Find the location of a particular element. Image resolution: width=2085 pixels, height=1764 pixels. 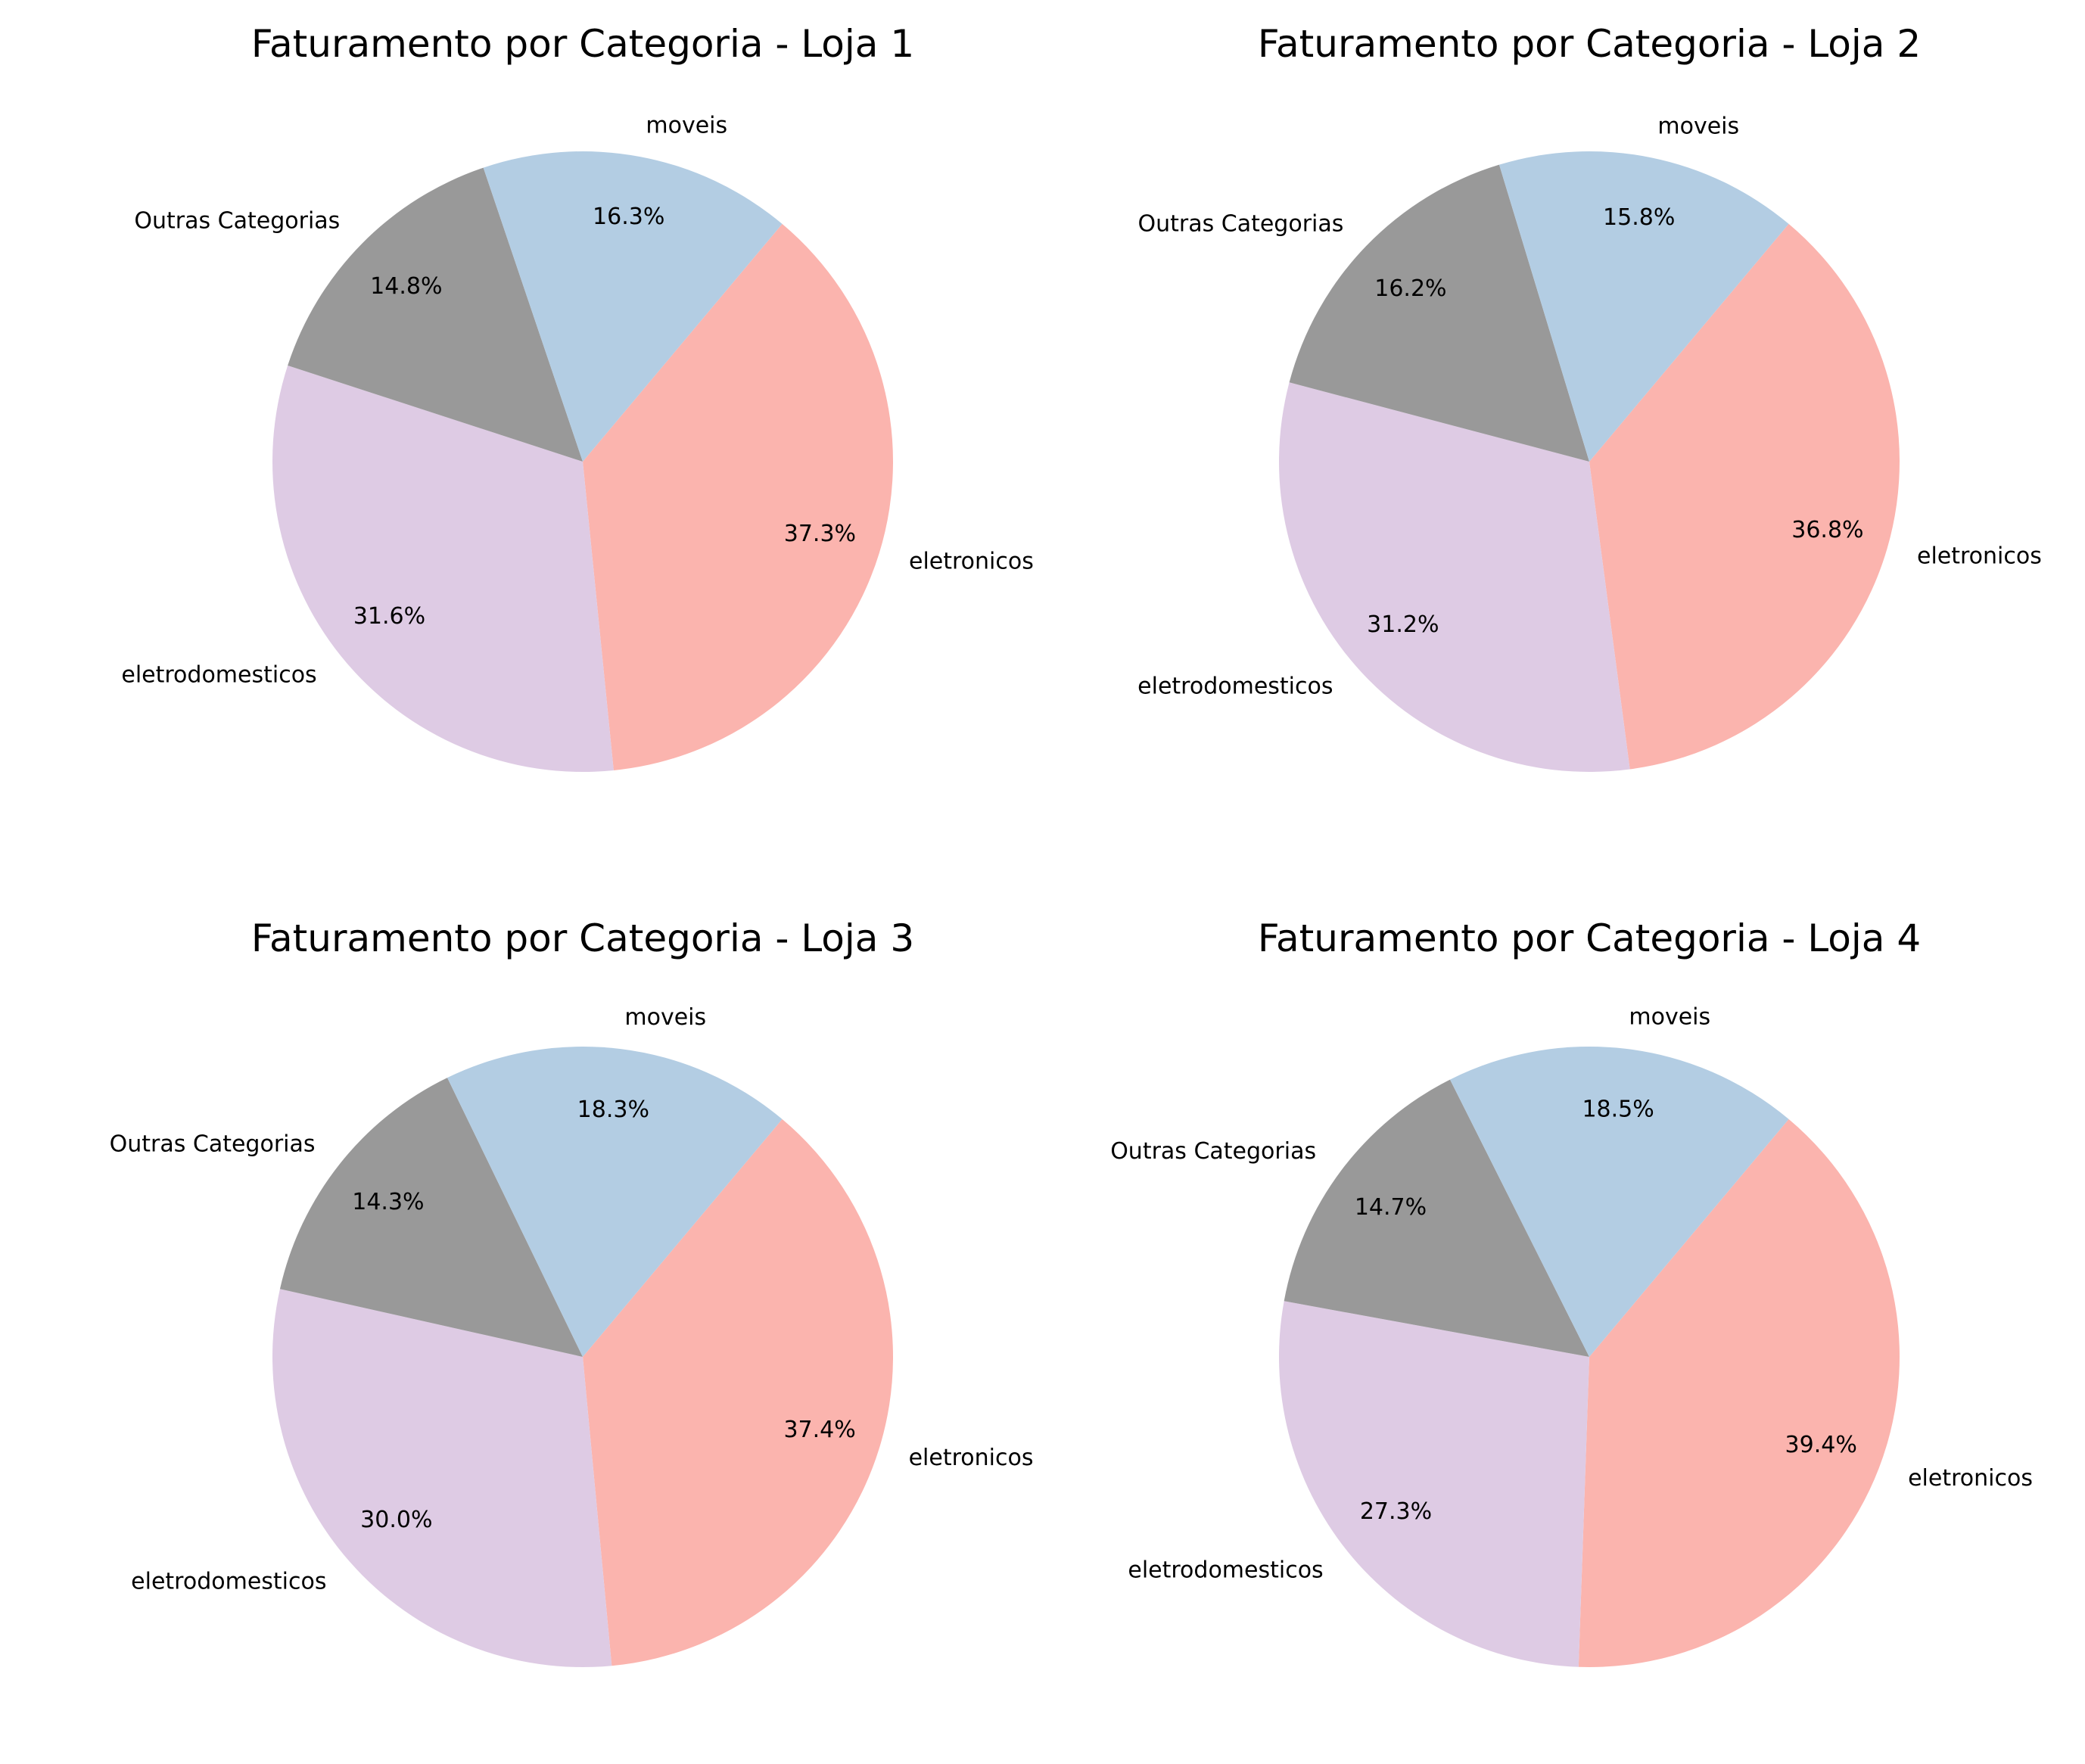

chart-title: Faturamento por Categoria - Loja 1 is located at coordinates (582, 44).